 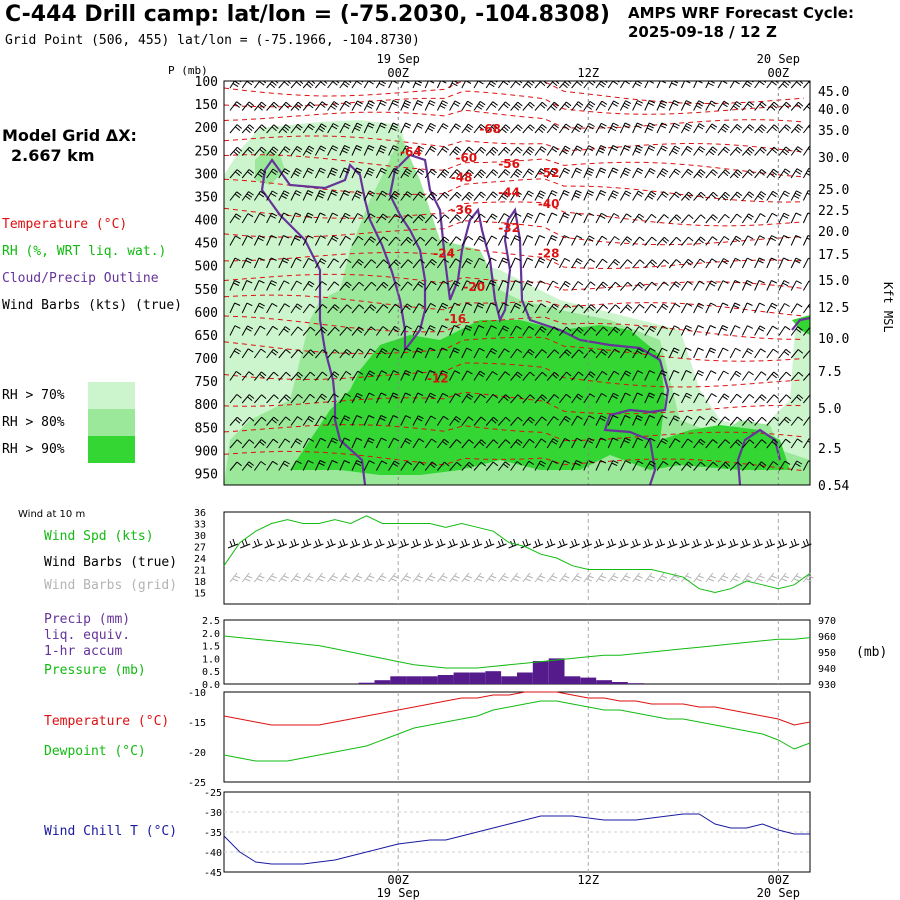 I want to click on precip-bar, so click(x=445, y=679).